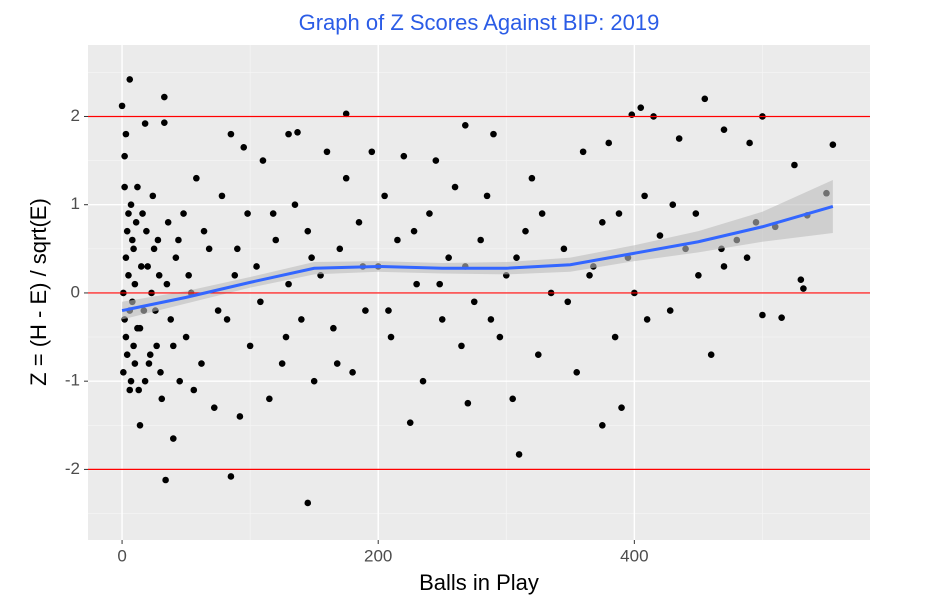 The height and width of the screenshot is (610, 926). I want to click on x-tick-label: 0, so click(121, 555).